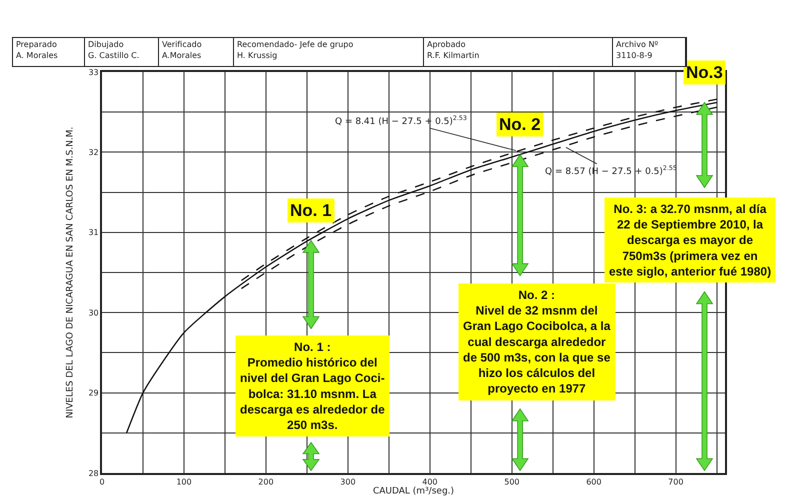 The width and height of the screenshot is (800, 500). Describe the element at coordinates (520, 124) in the screenshot. I see `annotation: No. 2` at that location.